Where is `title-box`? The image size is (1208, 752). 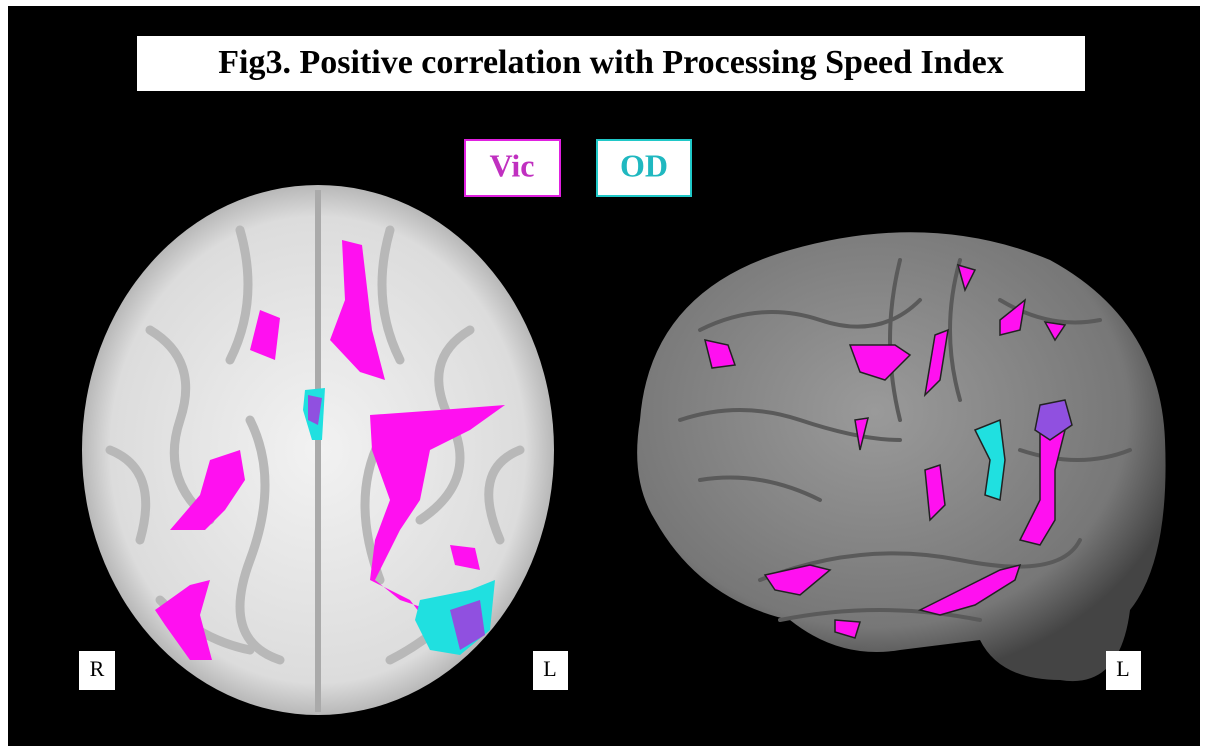
title-box is located at coordinates (611, 63).